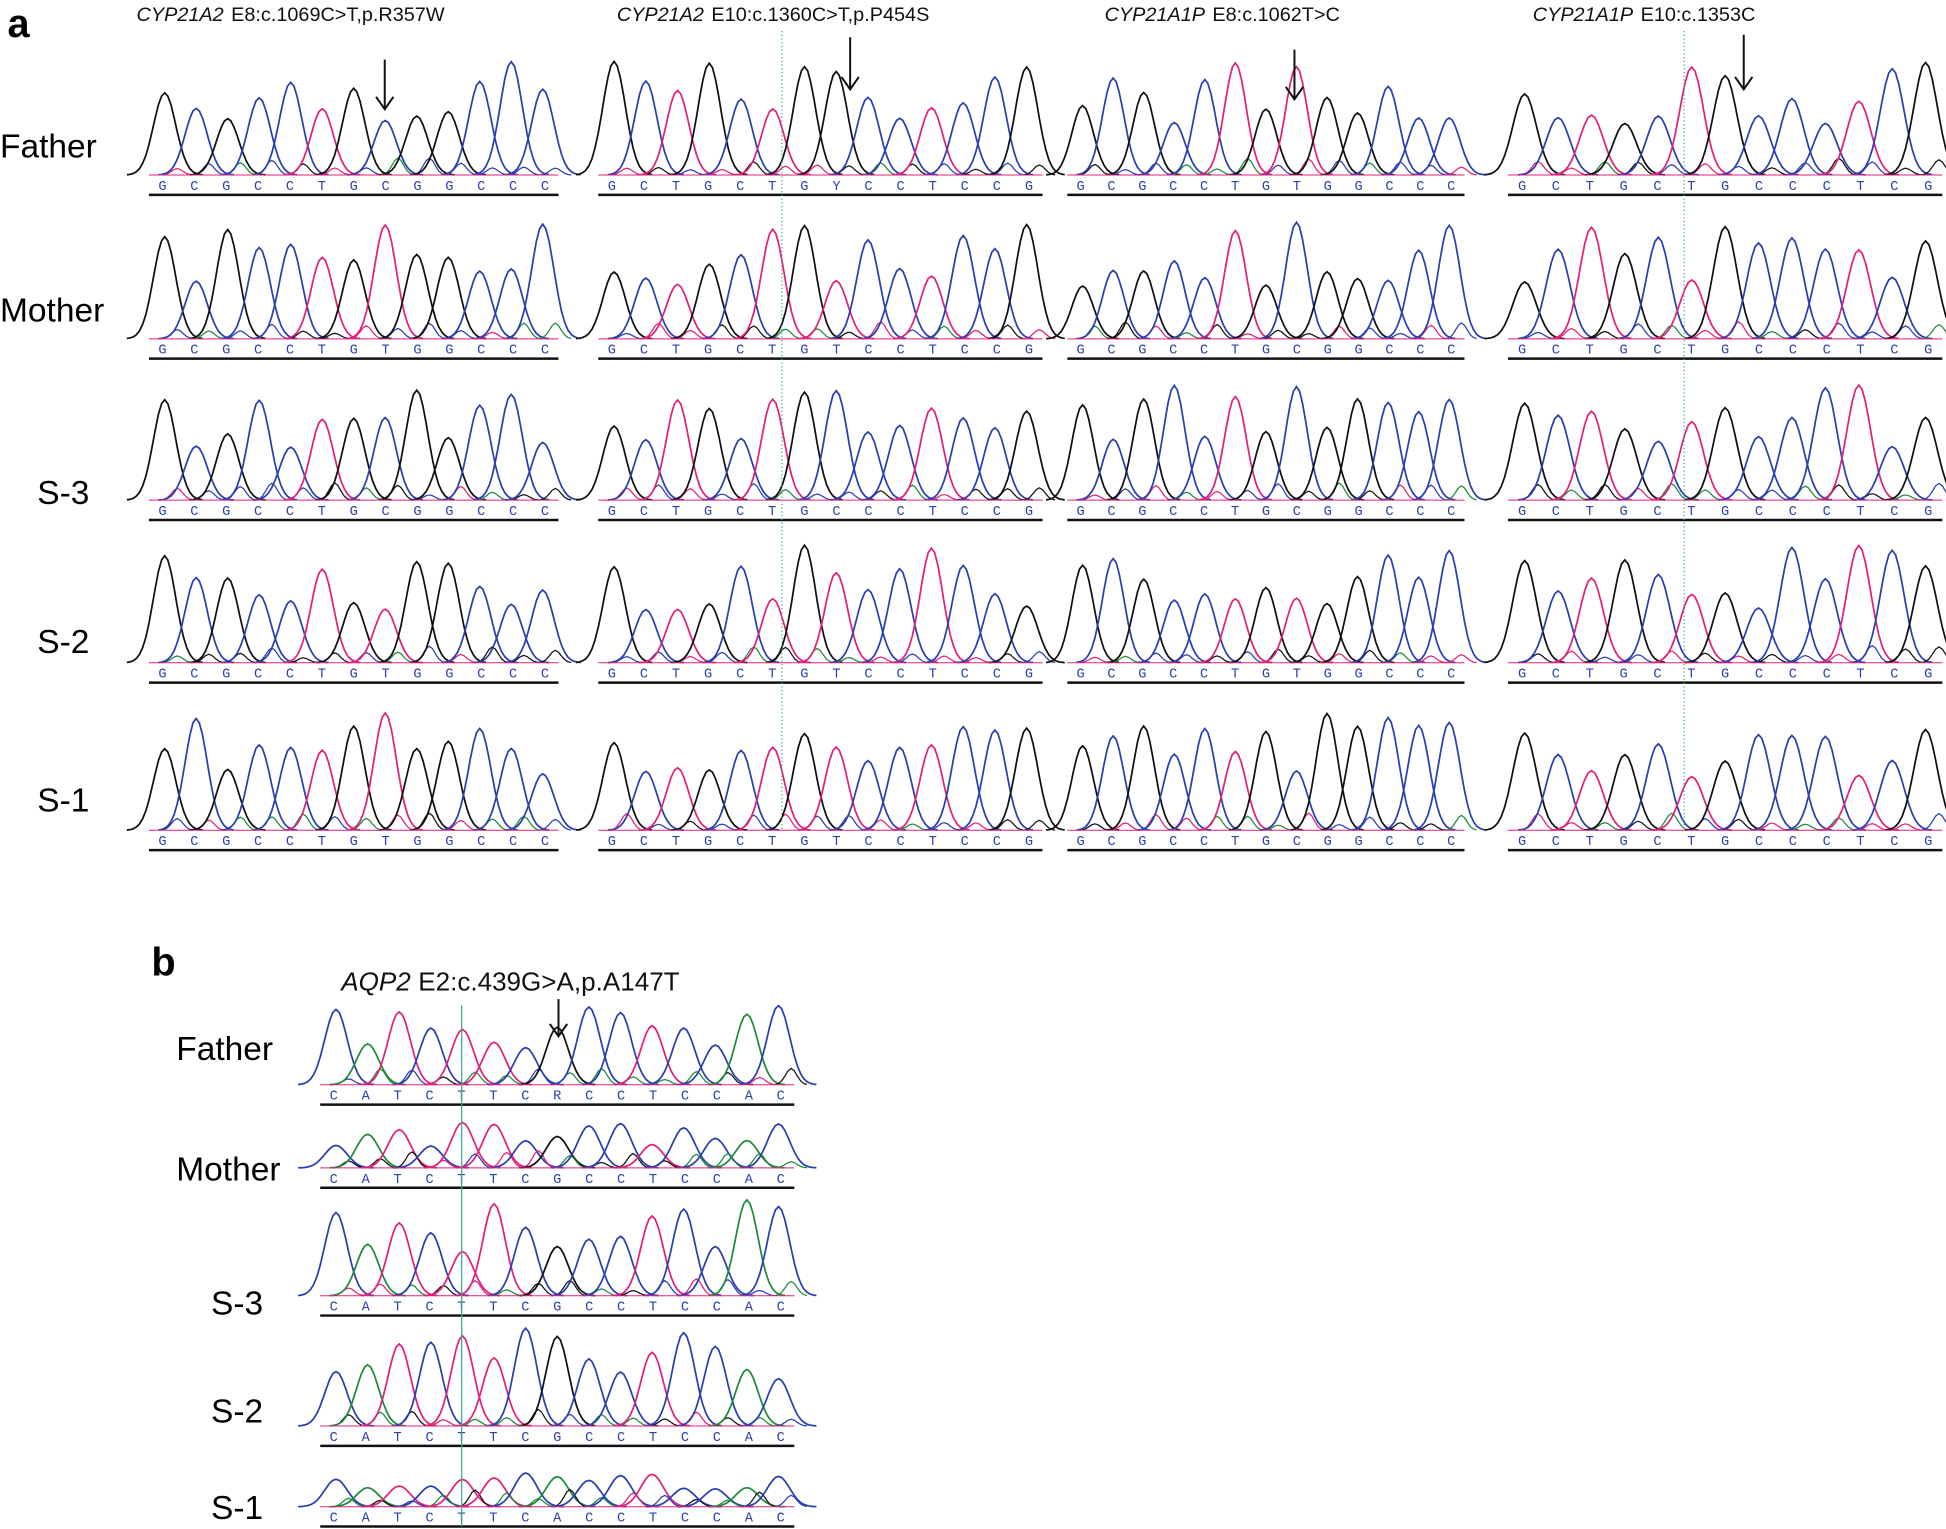  I want to click on row-label: S-3, so click(63, 493).